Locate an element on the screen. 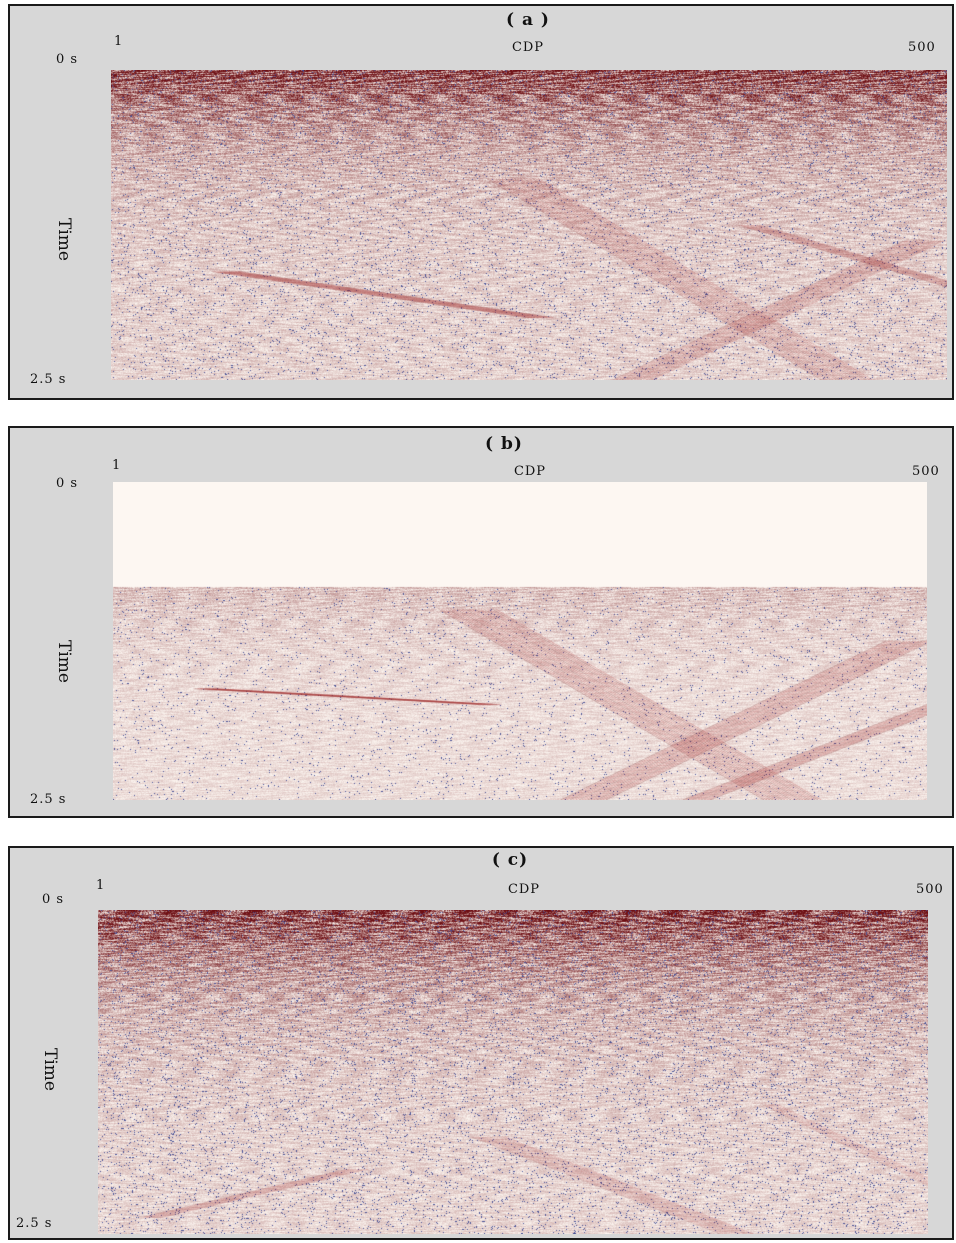  panel-title: ( b) is located at coordinates (504, 444).